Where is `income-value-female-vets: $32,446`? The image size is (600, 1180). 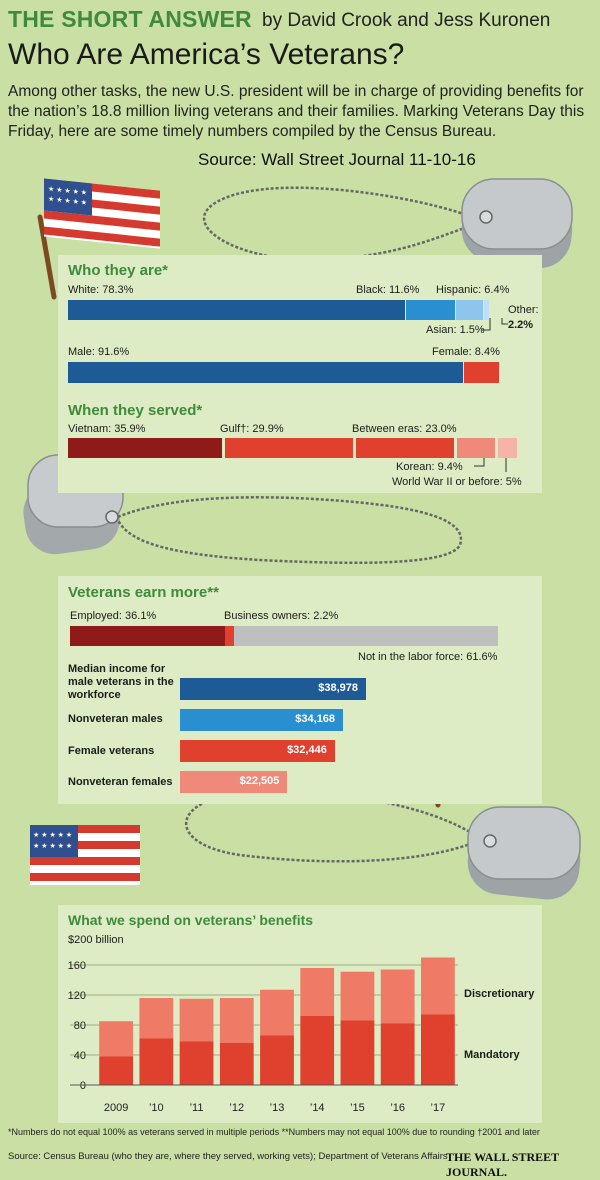
income-value-female-vets: $32,446 is located at coordinates (307, 750).